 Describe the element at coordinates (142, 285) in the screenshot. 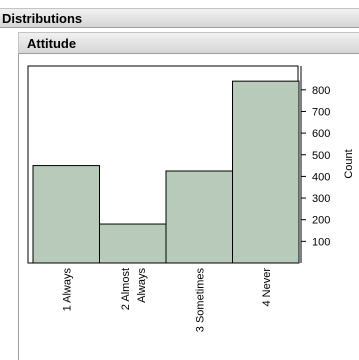

I see `x-tick-label: Always` at that location.